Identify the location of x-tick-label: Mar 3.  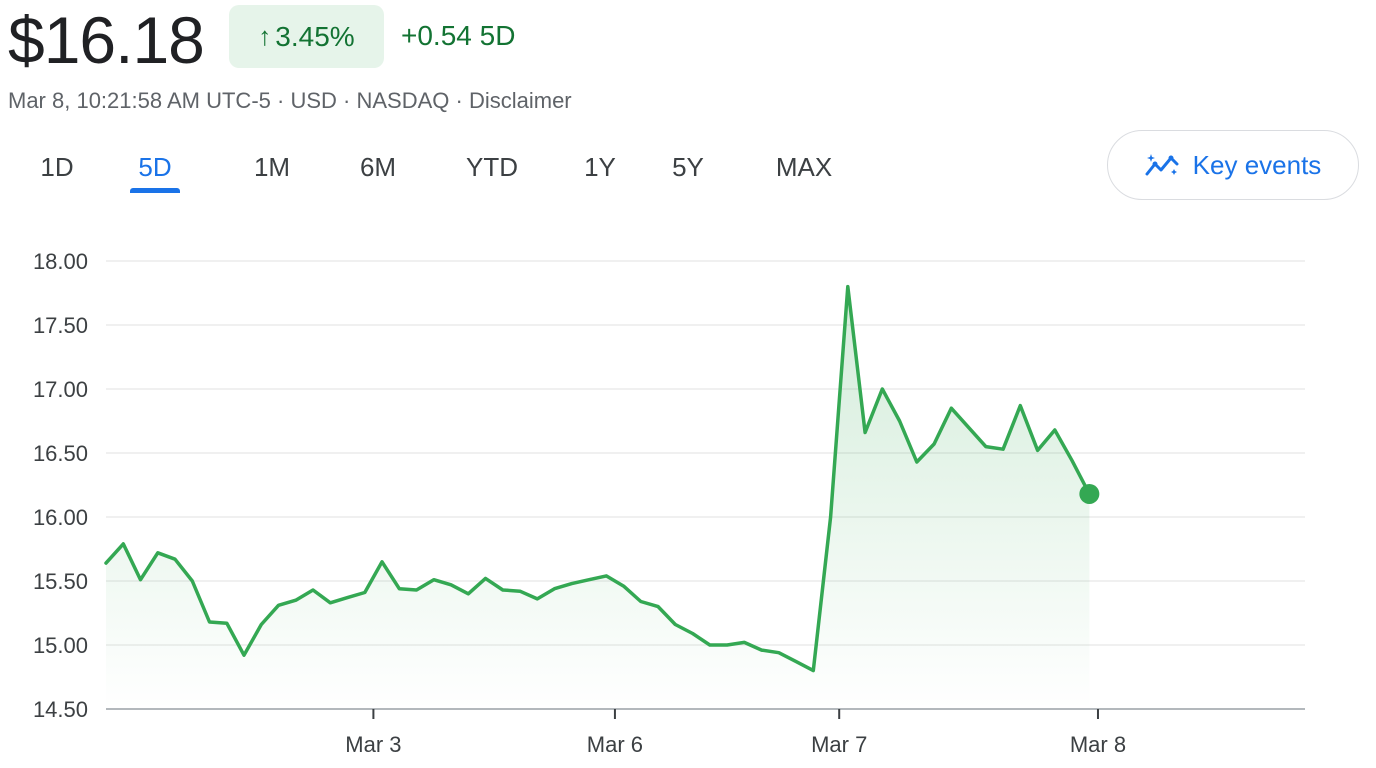
(373, 744).